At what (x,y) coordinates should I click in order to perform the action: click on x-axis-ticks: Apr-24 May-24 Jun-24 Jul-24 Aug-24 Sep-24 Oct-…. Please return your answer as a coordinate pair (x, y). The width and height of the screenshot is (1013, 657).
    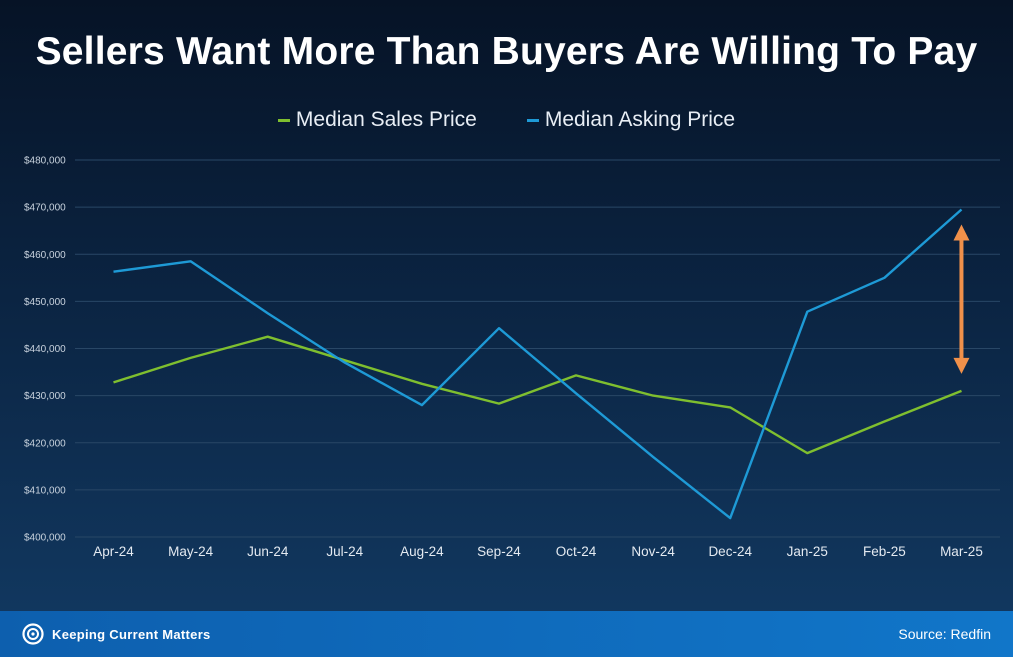
    Looking at the image, I should click on (538, 551).